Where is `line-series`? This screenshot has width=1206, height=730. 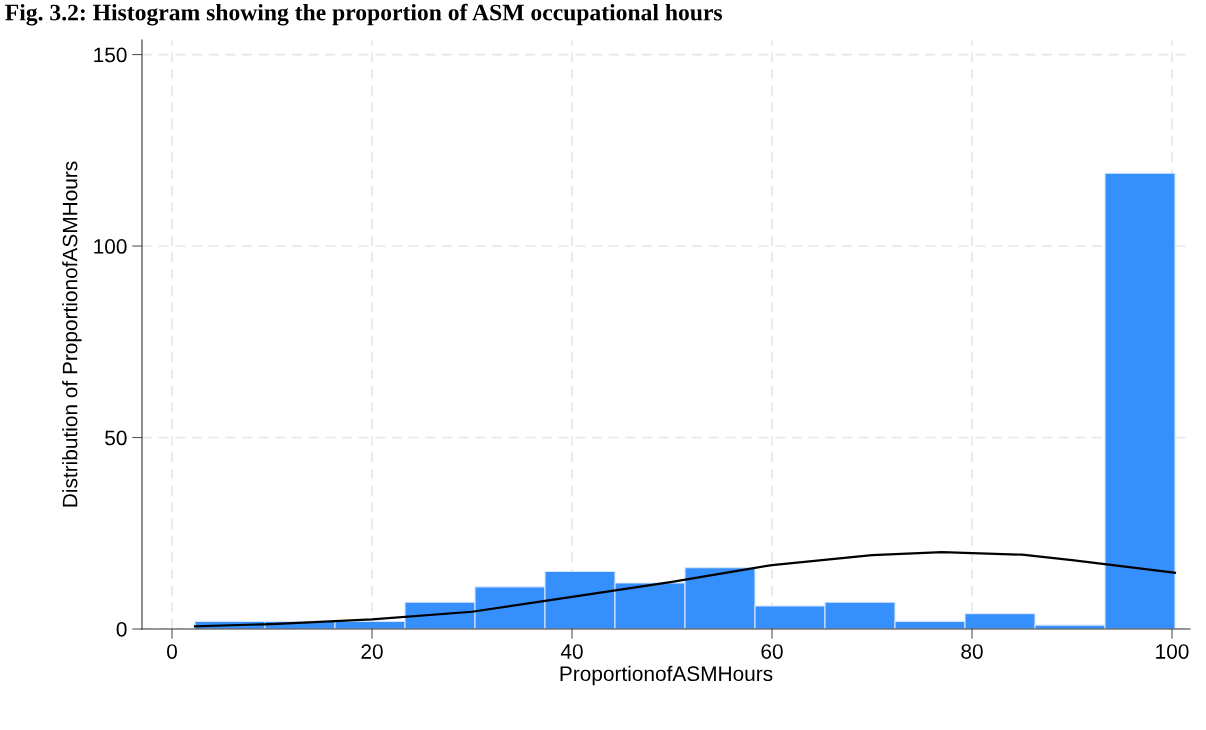
line-series is located at coordinates (685, 589).